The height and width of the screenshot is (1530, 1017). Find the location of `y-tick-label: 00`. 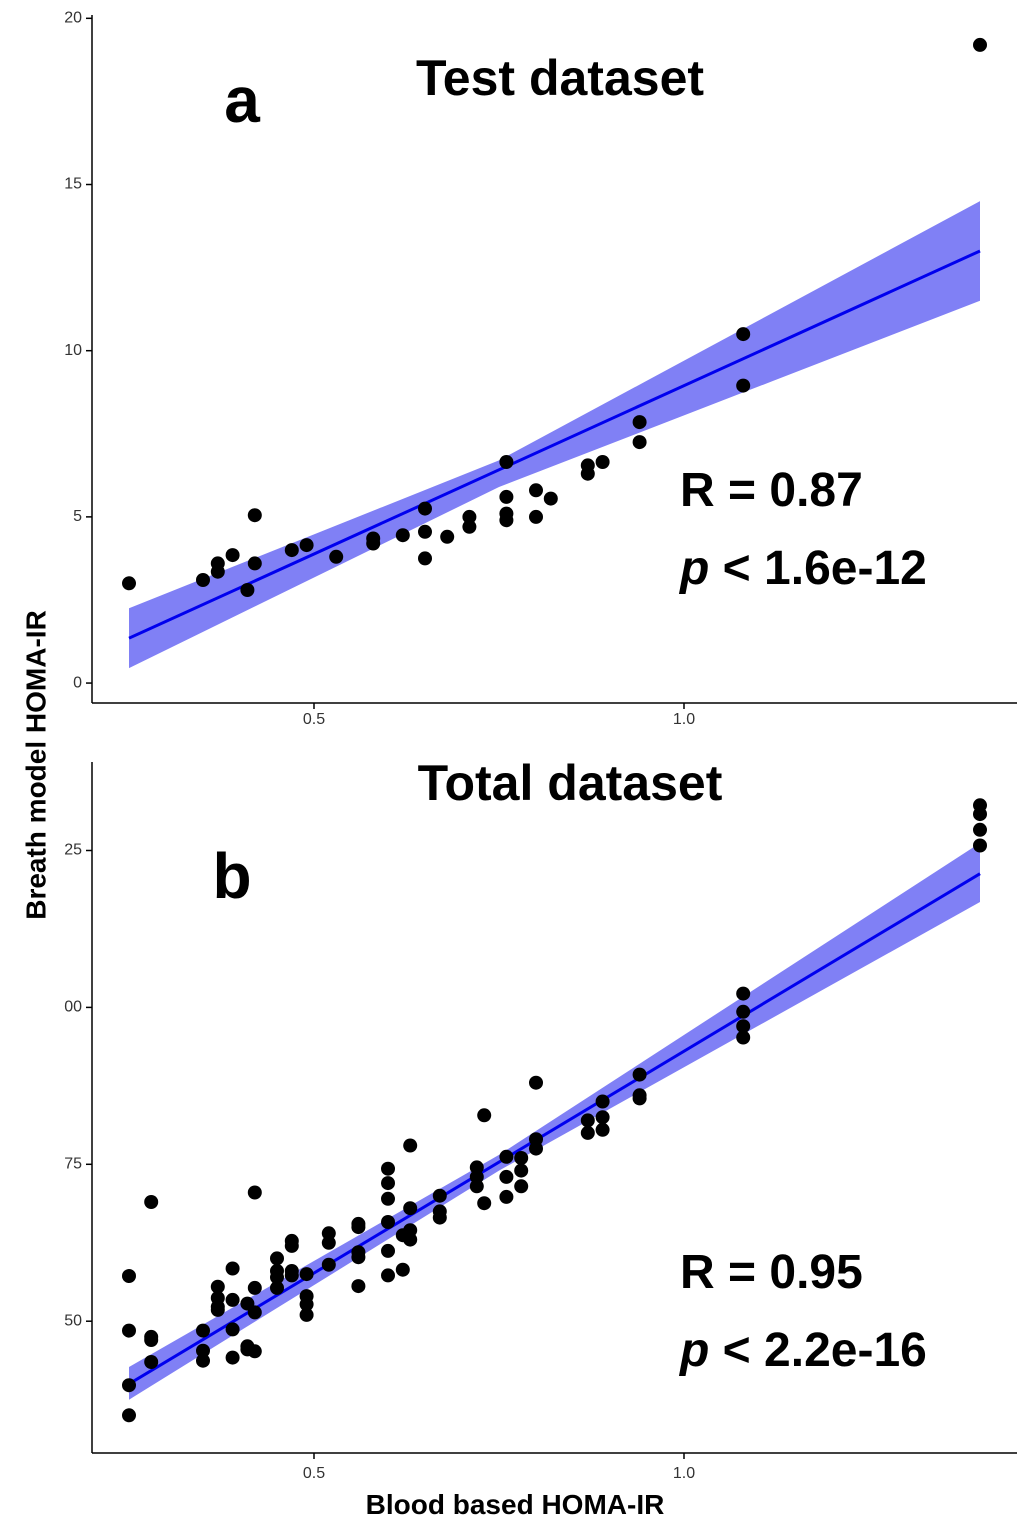

y-tick-label: 00 is located at coordinates (73, 1007).